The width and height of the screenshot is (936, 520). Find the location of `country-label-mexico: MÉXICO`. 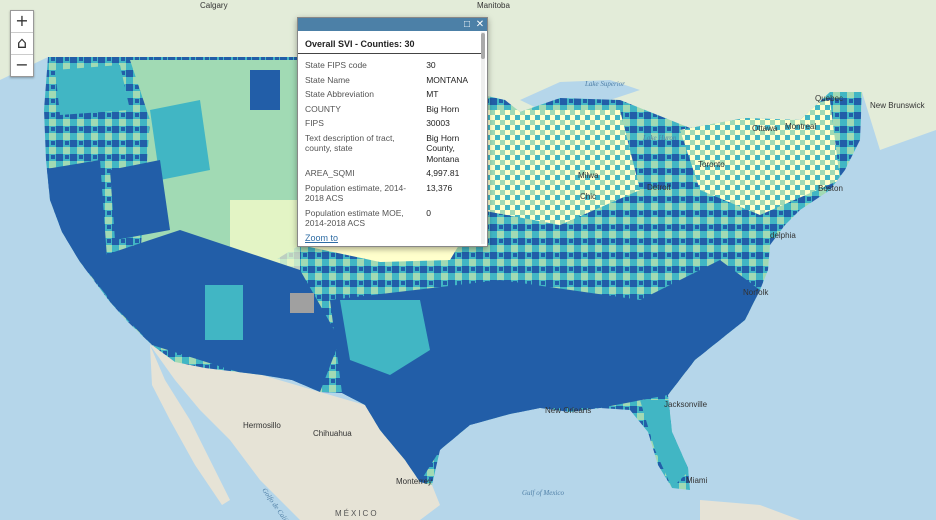

country-label-mexico: MÉXICO is located at coordinates (357, 513).